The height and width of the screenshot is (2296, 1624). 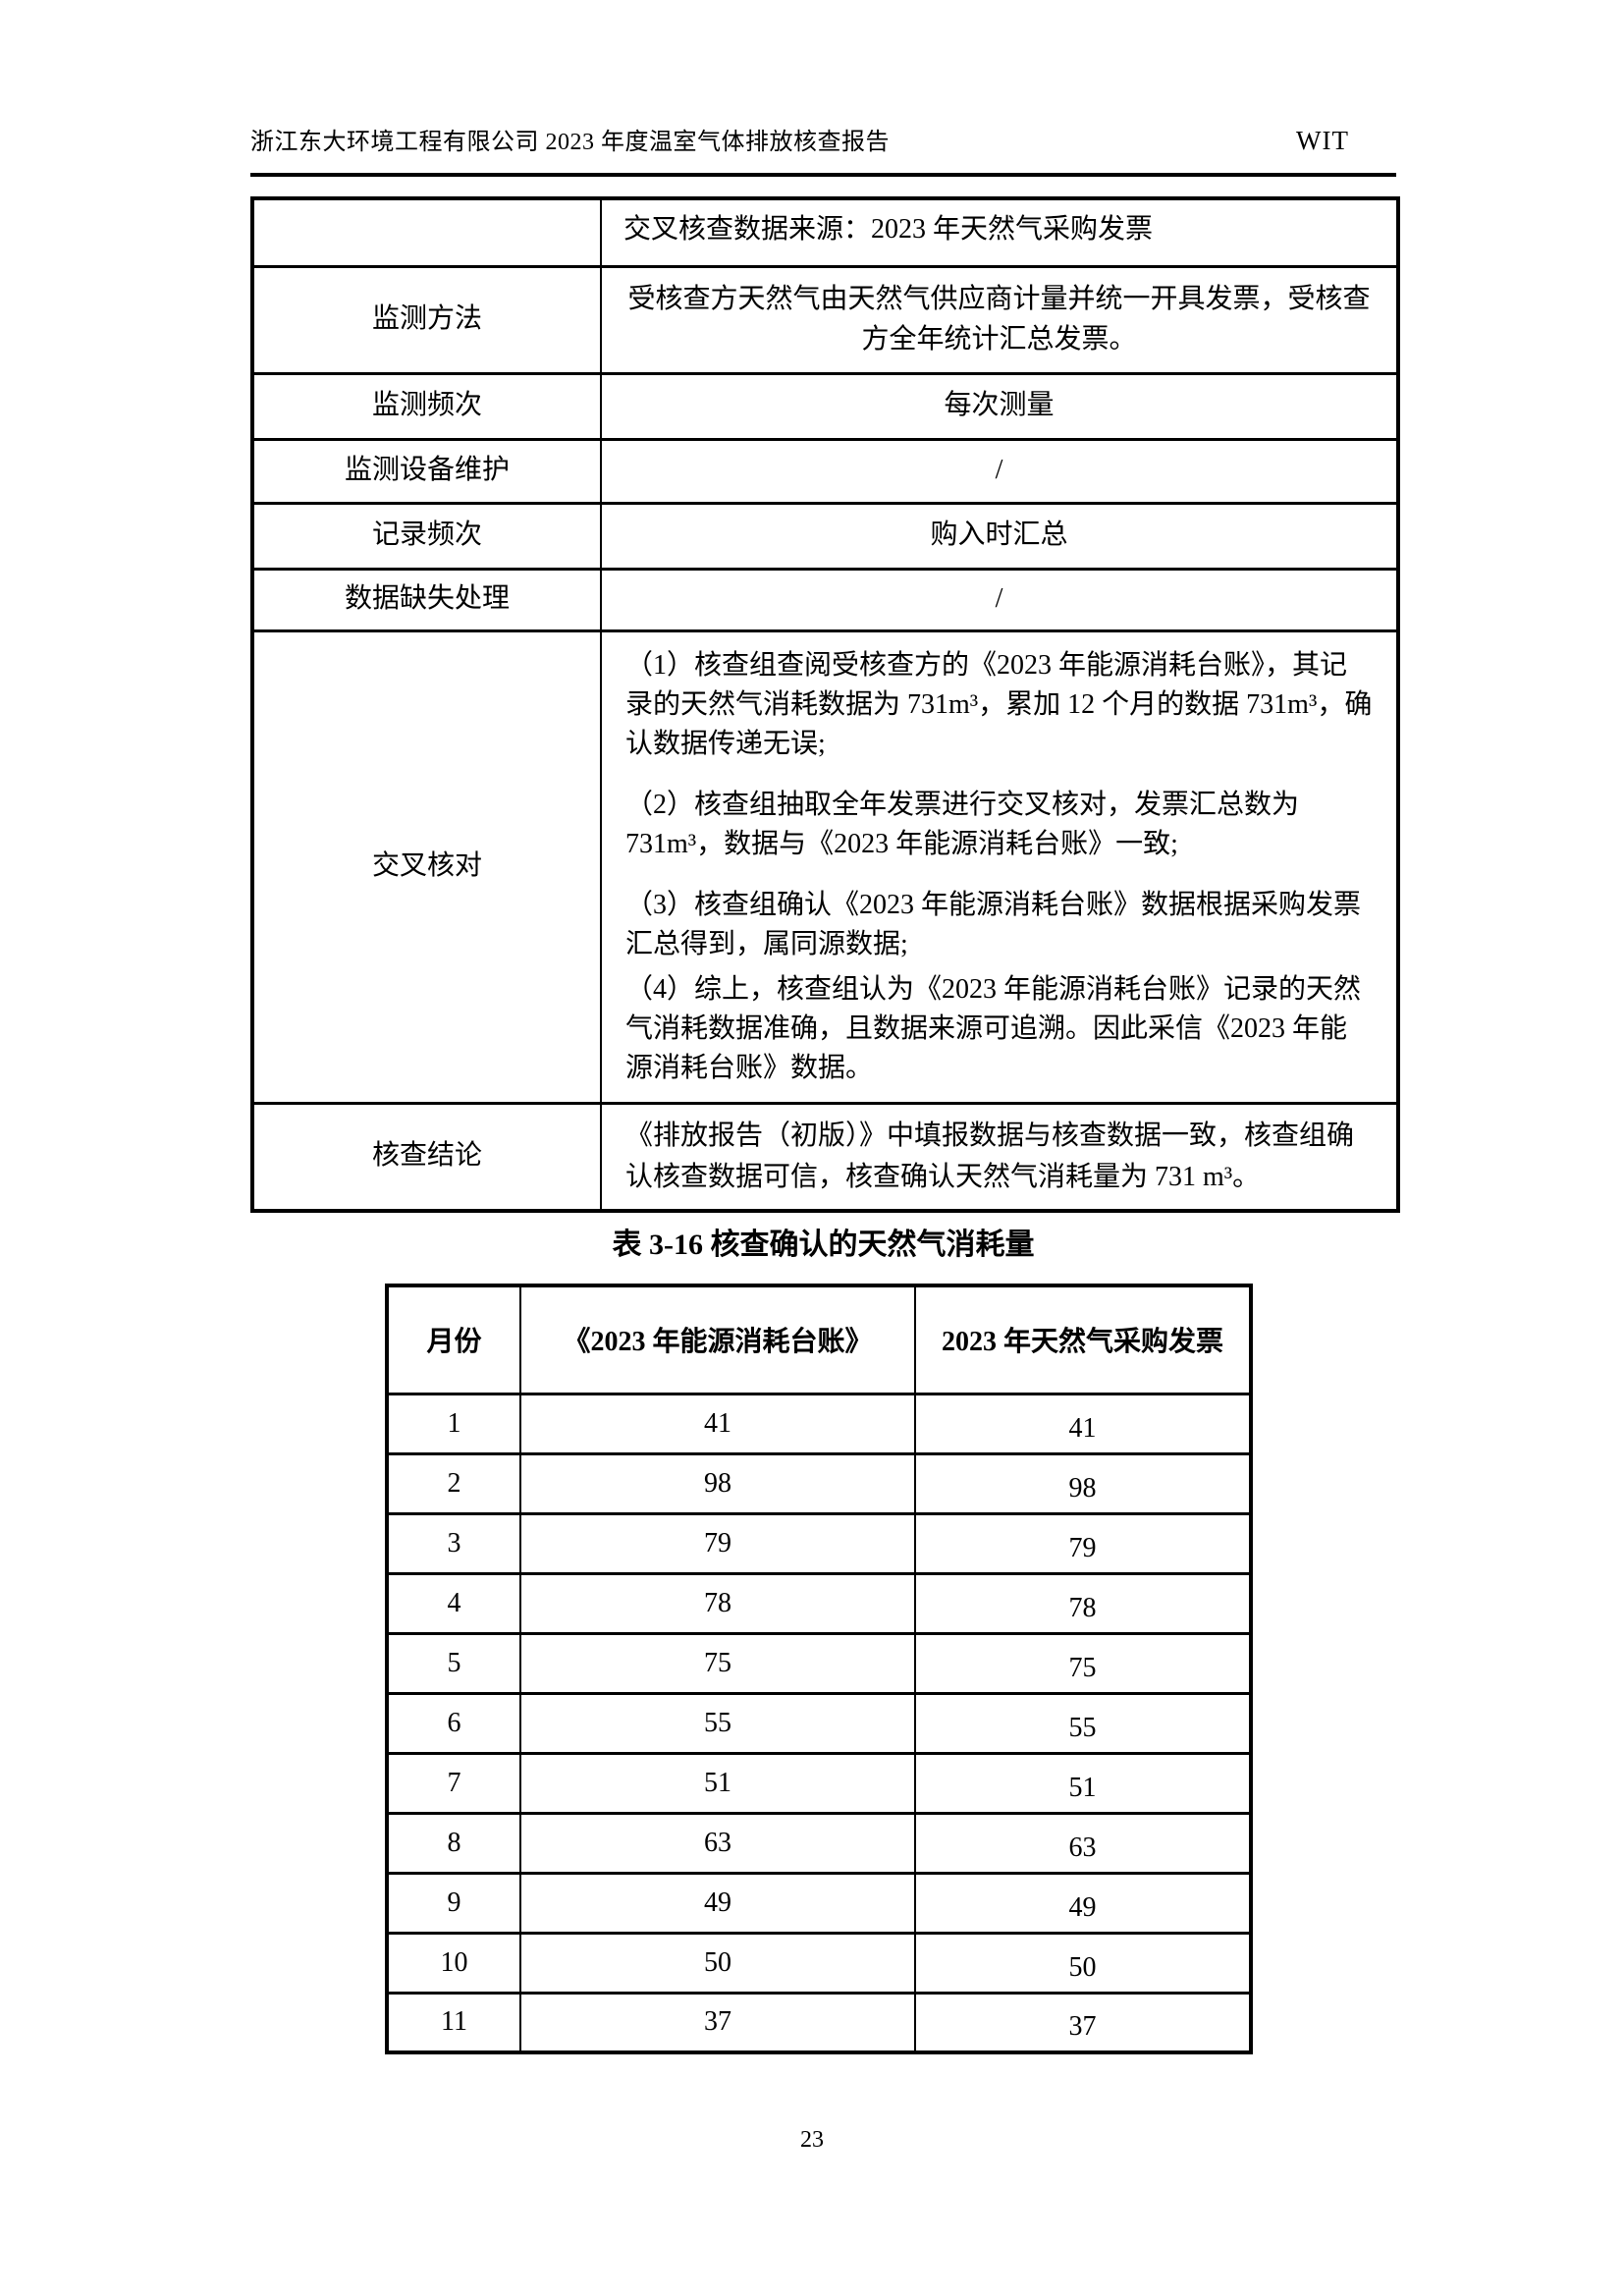 I want to click on ledger-cell: 63, so click(x=717, y=1843).